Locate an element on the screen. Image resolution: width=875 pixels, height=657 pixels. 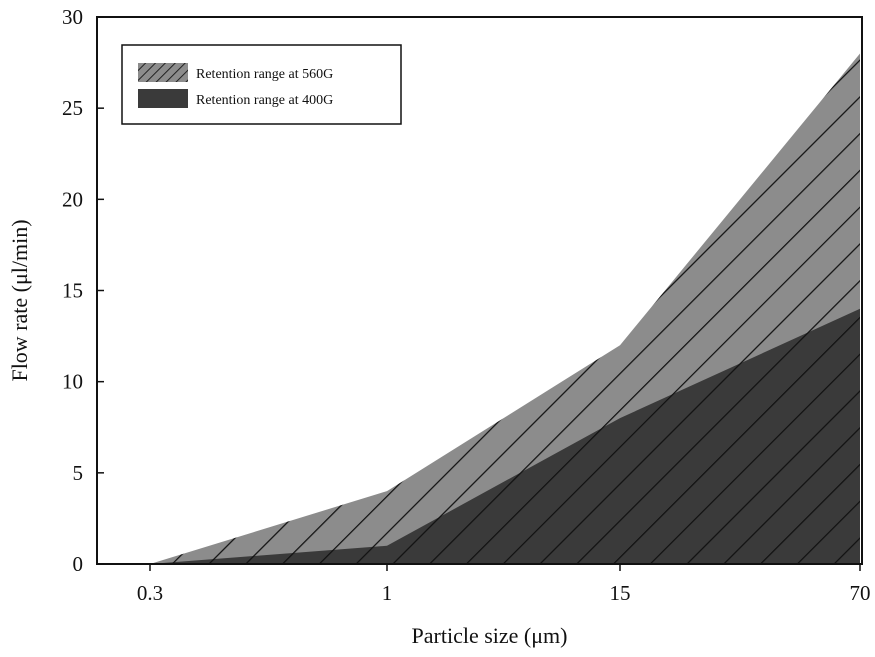
y-tick-label: 10 is located at coordinates (72, 382).